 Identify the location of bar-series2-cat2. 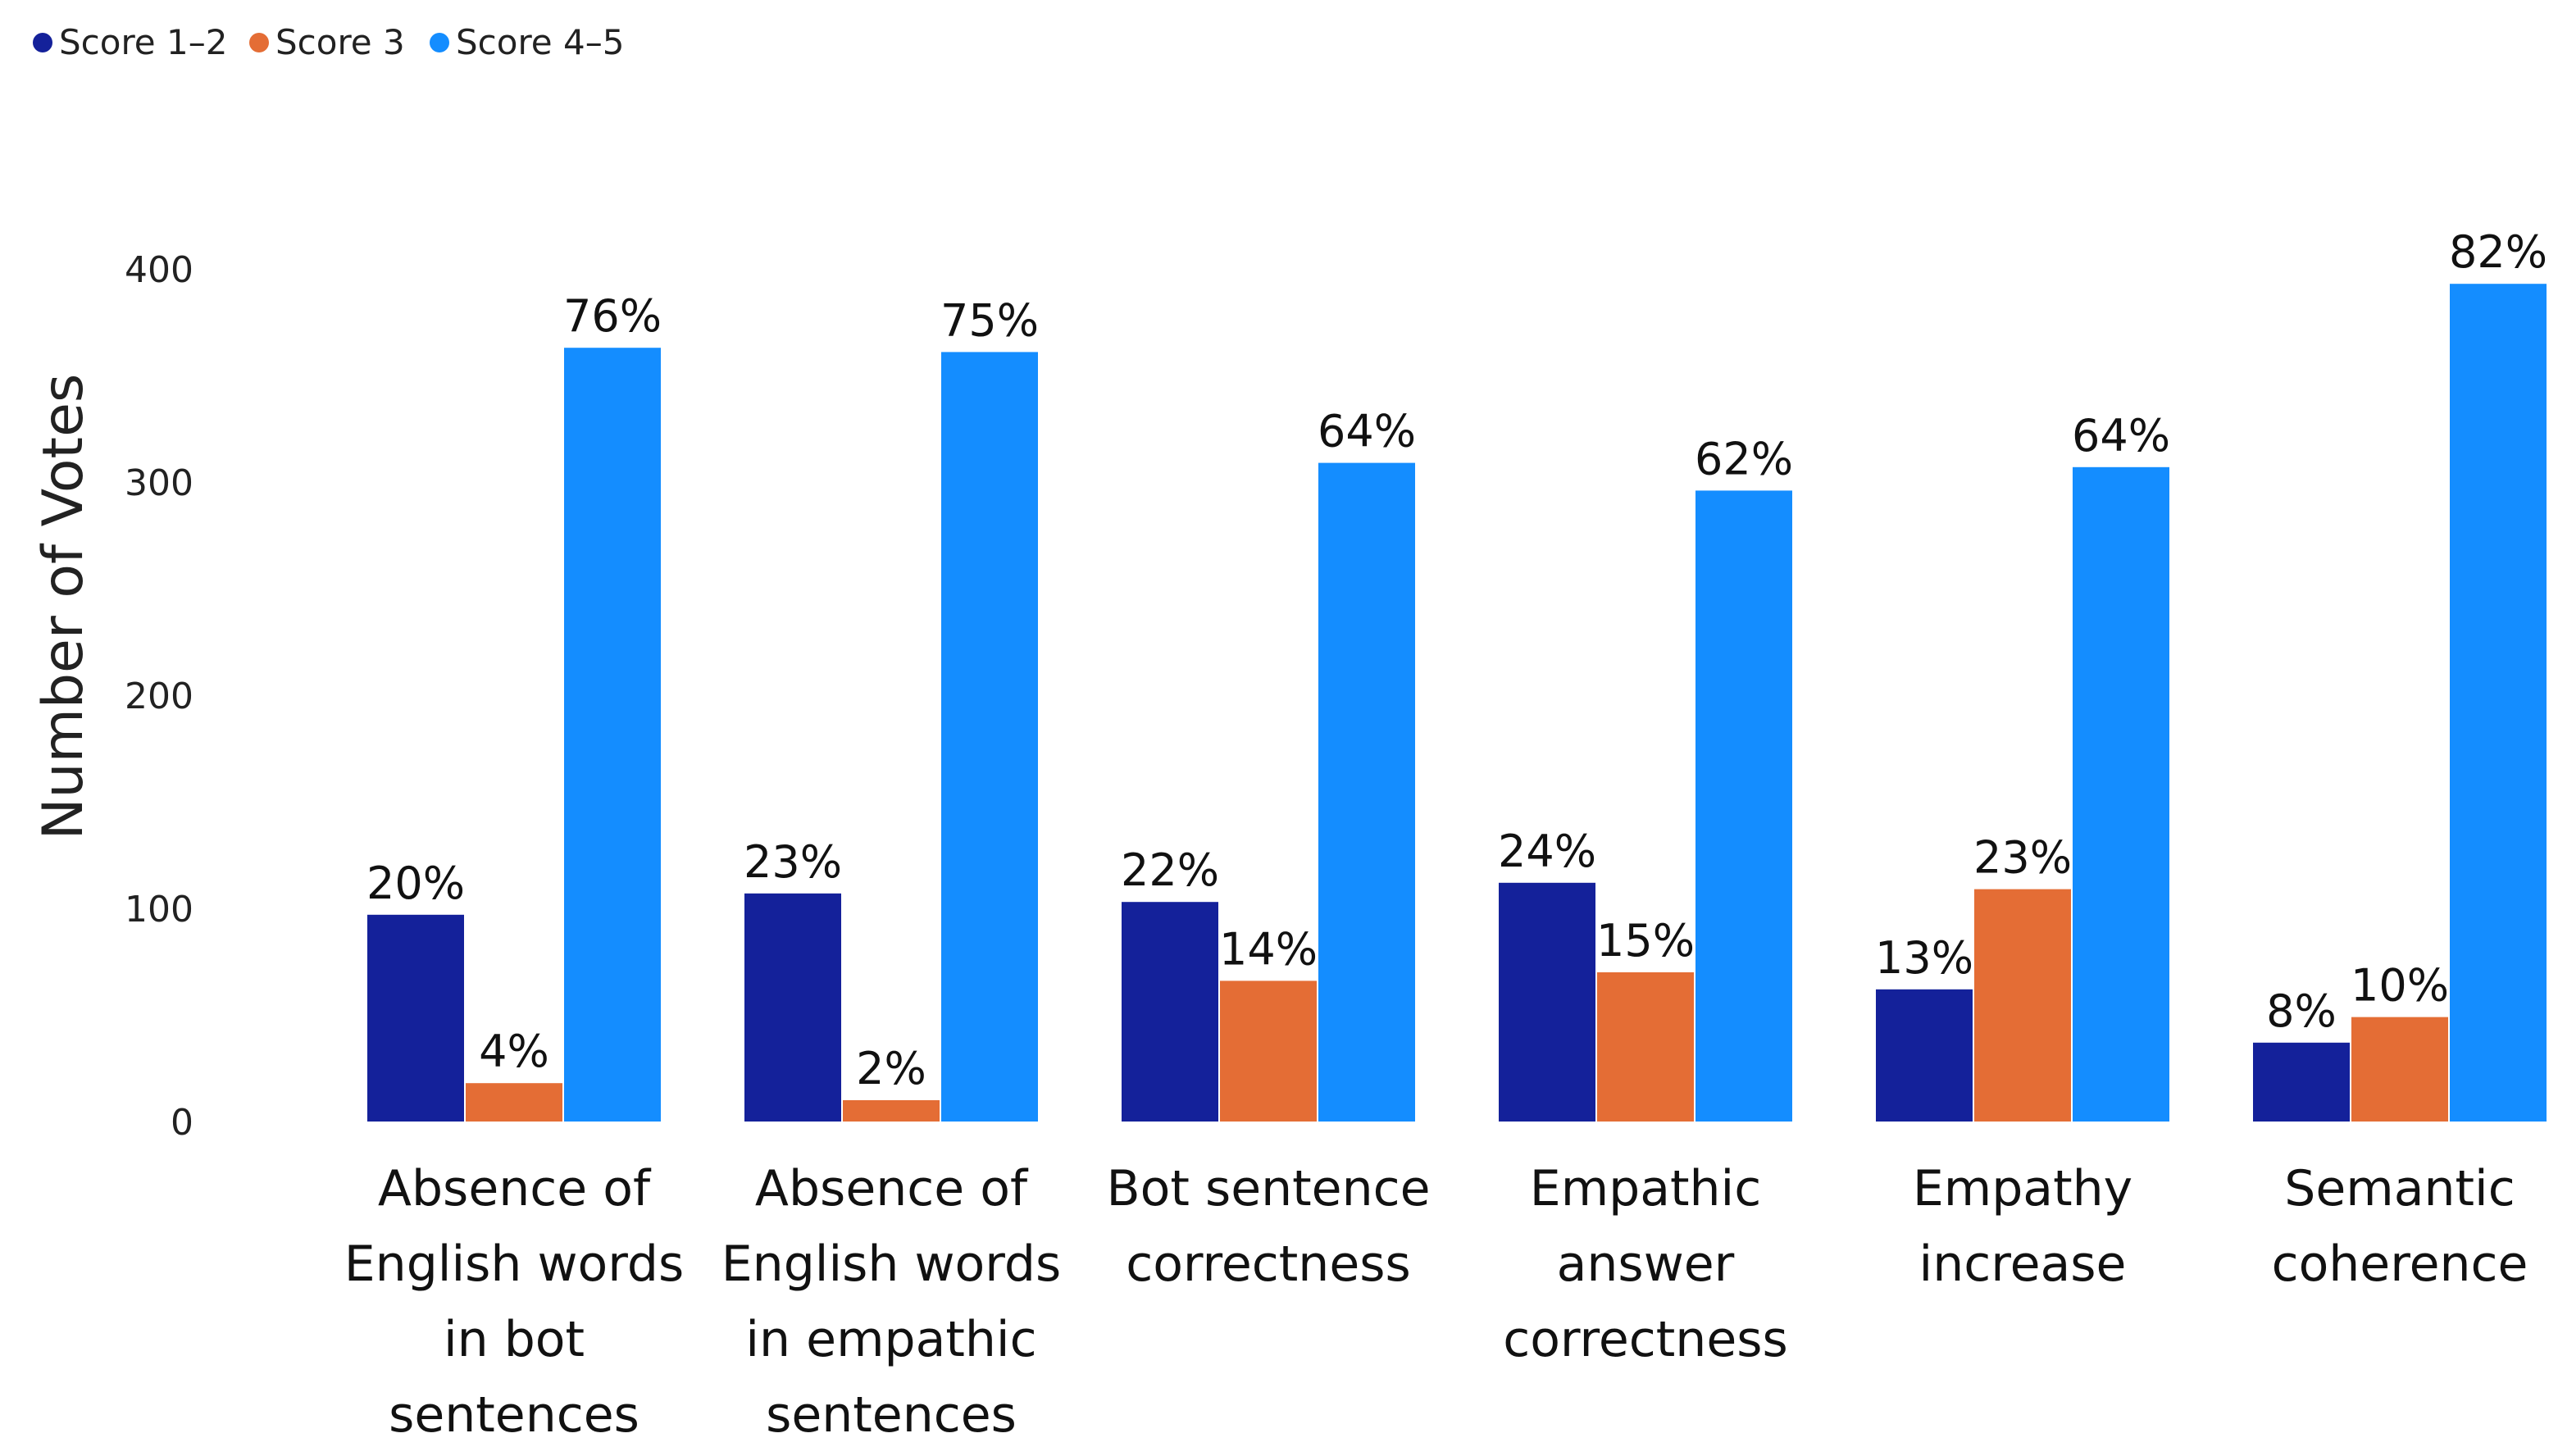
(891, 1111).